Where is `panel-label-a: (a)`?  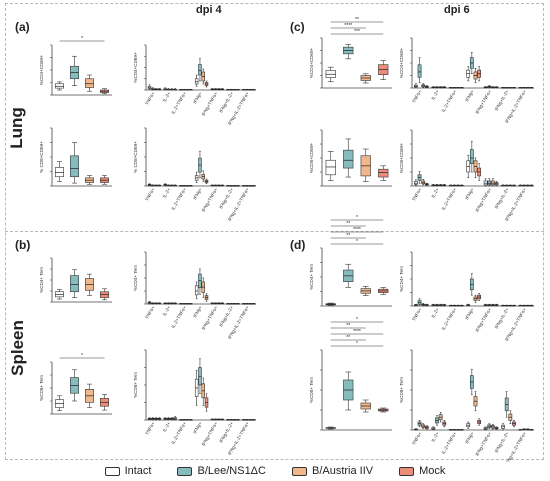 panel-label-a: (a) is located at coordinates (22, 27).